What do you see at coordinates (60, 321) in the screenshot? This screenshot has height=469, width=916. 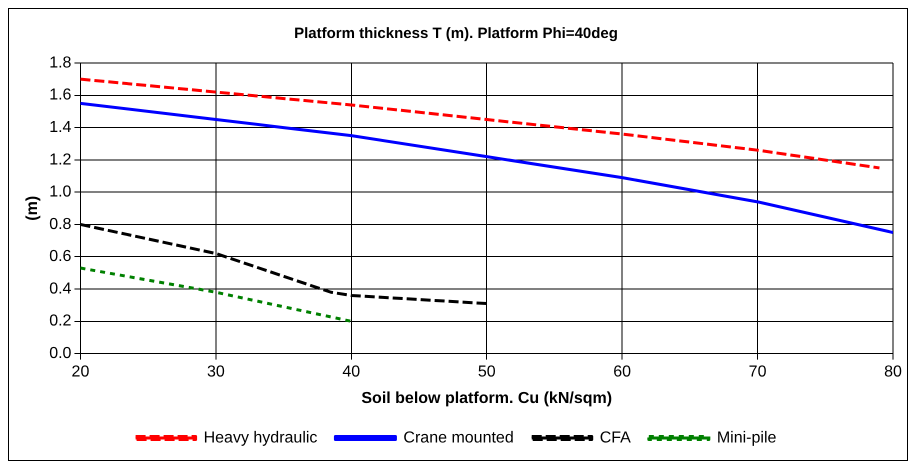 I see `y-tick-label: 0.2` at bounding box center [60, 321].